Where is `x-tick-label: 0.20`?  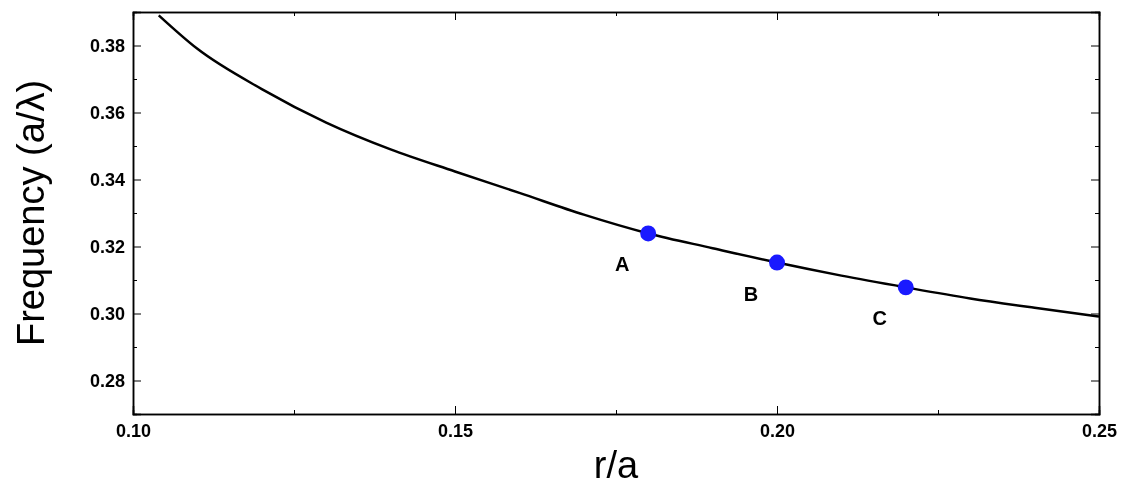
x-tick-label: 0.20 is located at coordinates (777, 430).